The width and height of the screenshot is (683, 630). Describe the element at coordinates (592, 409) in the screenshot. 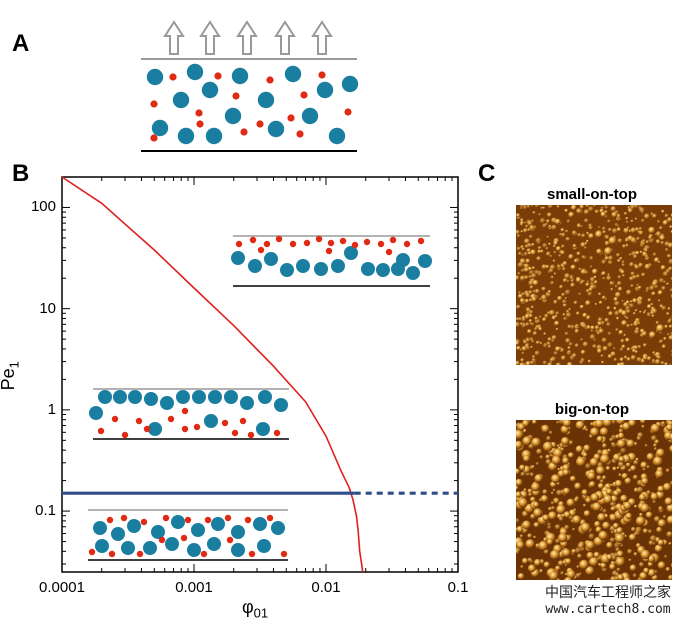

I see `sem-bottom-title: big-on-top` at that location.